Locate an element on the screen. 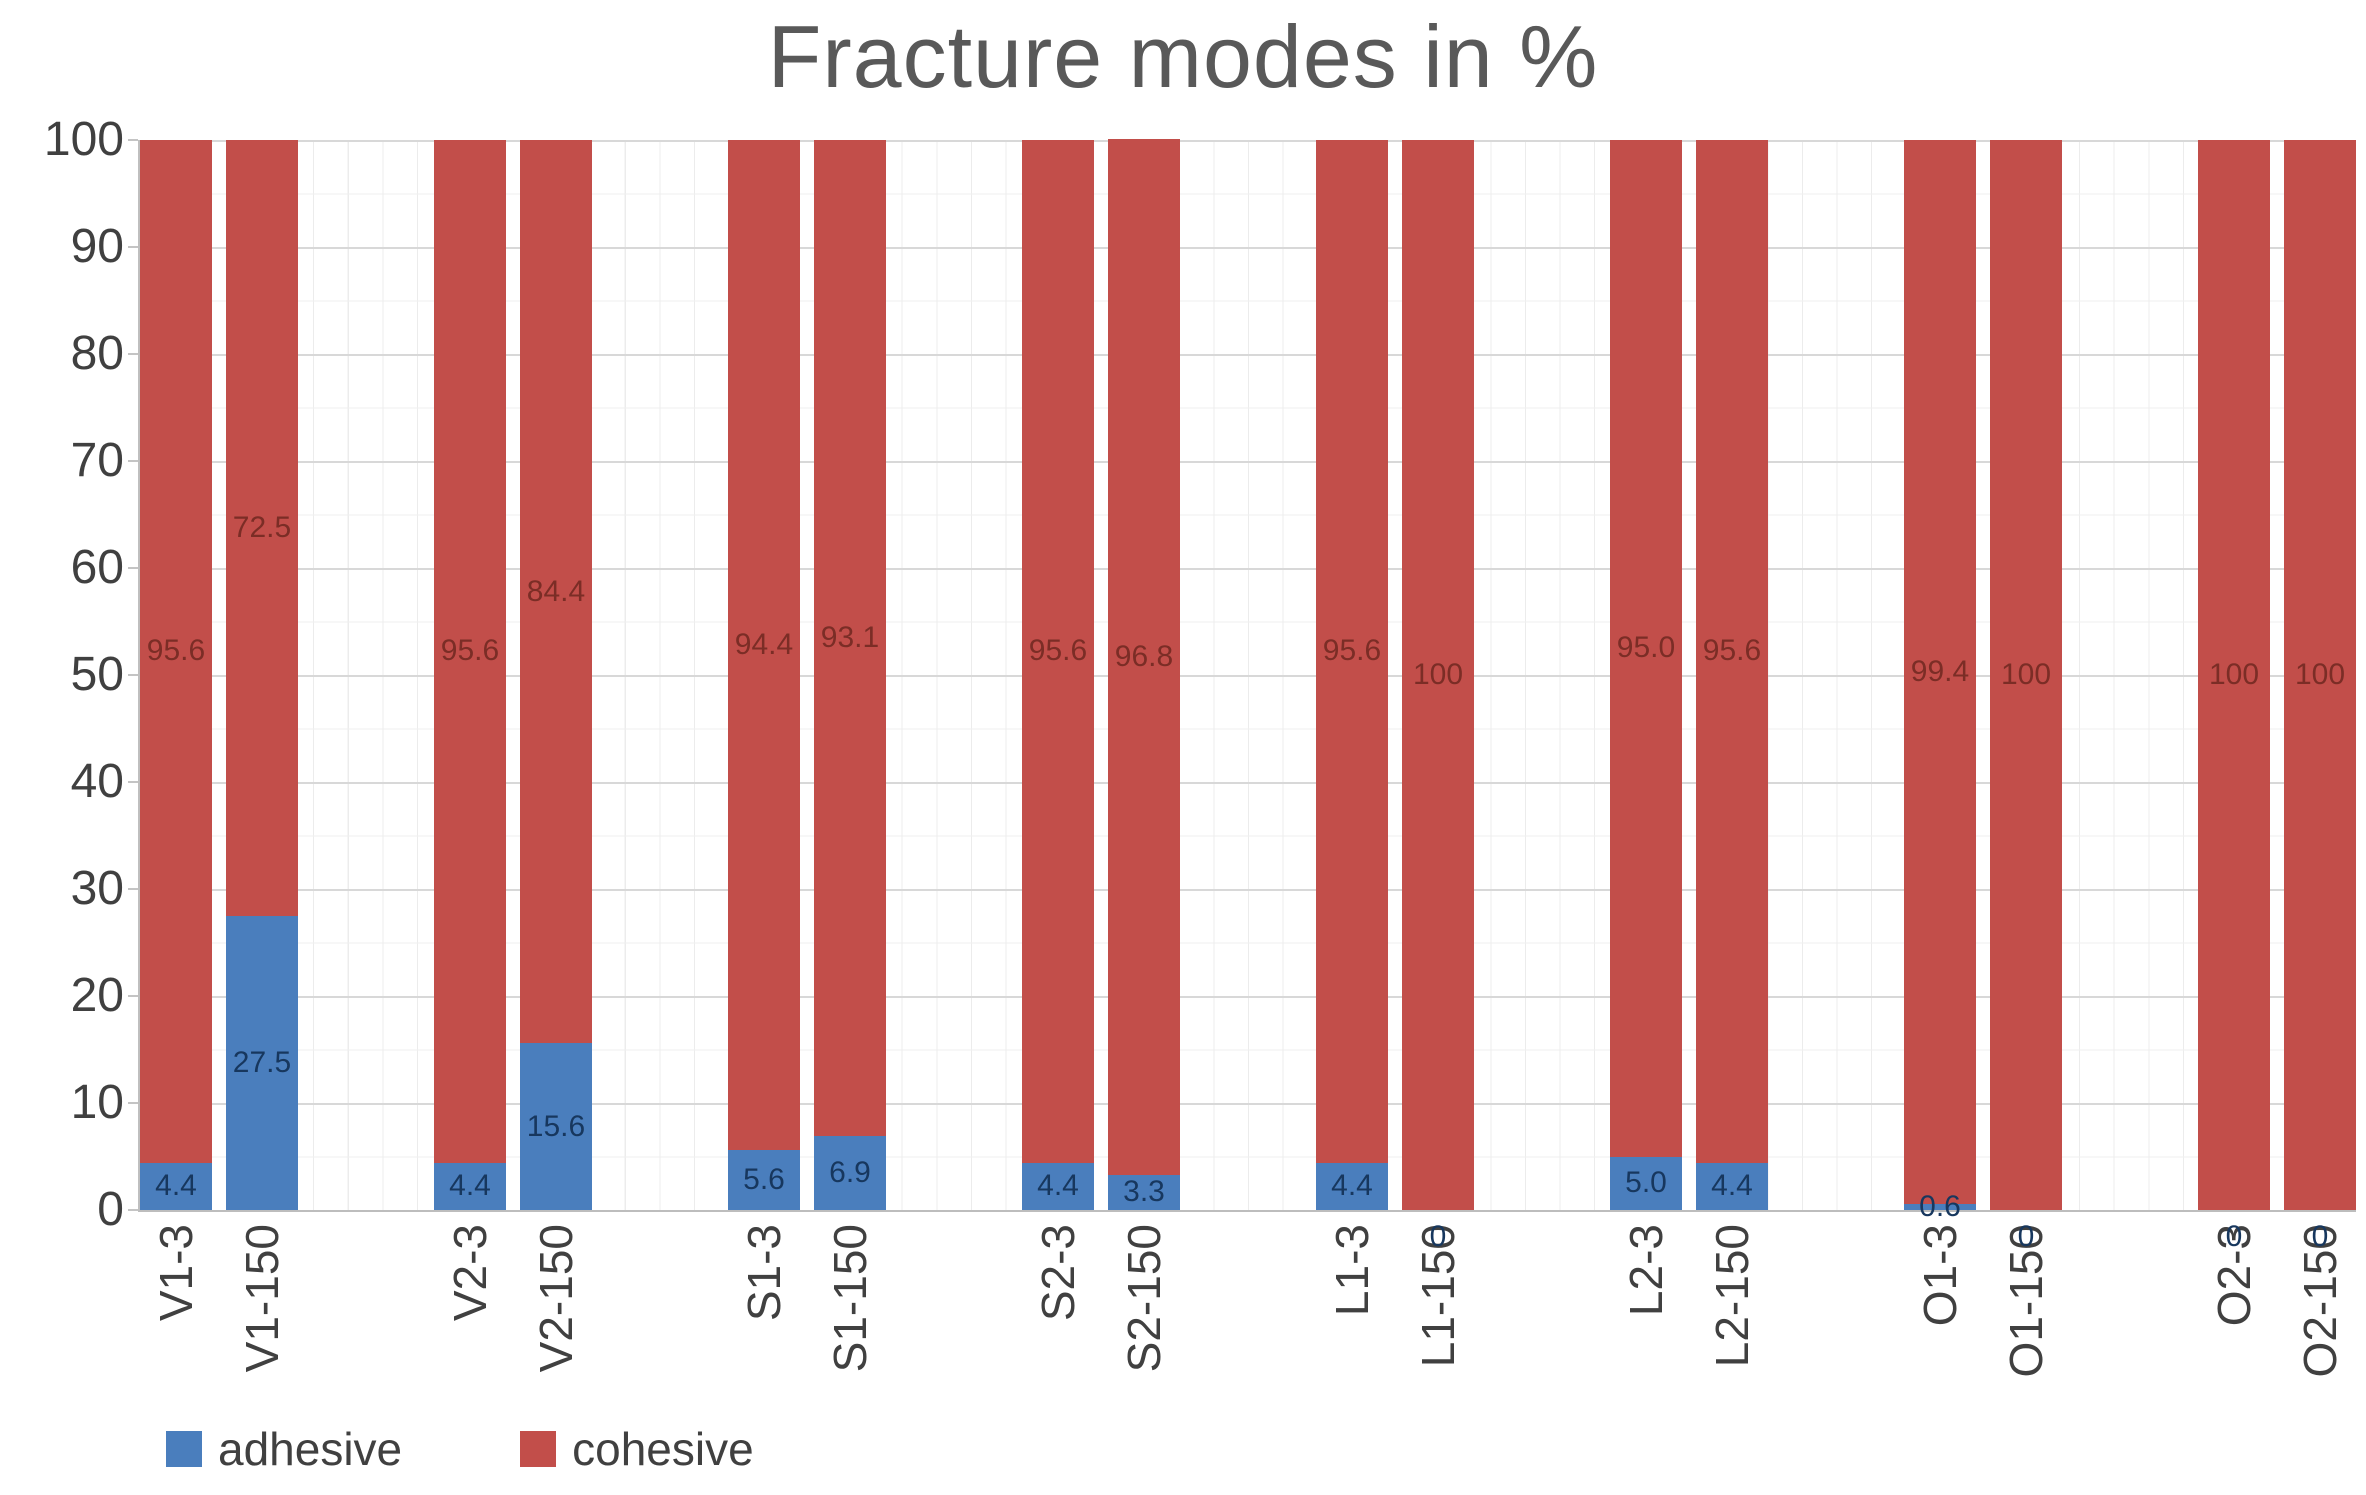  bar-pair: 95.6 4.4 84.4 15.6 is located at coordinates (513, 675).